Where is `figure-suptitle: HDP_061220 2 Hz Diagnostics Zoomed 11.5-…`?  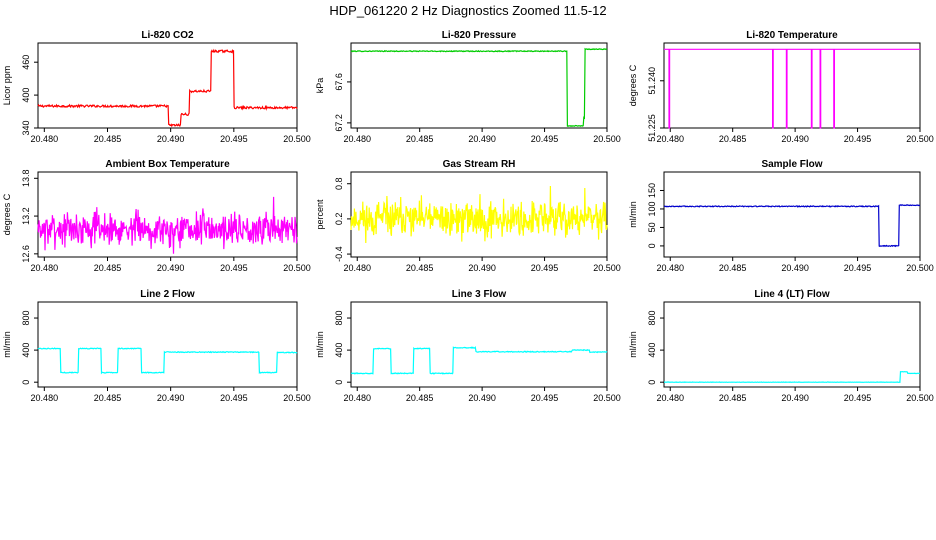
figure-suptitle: HDP_061220 2 Hz Diagnostics Zoomed 11.5-… is located at coordinates (467, 10).